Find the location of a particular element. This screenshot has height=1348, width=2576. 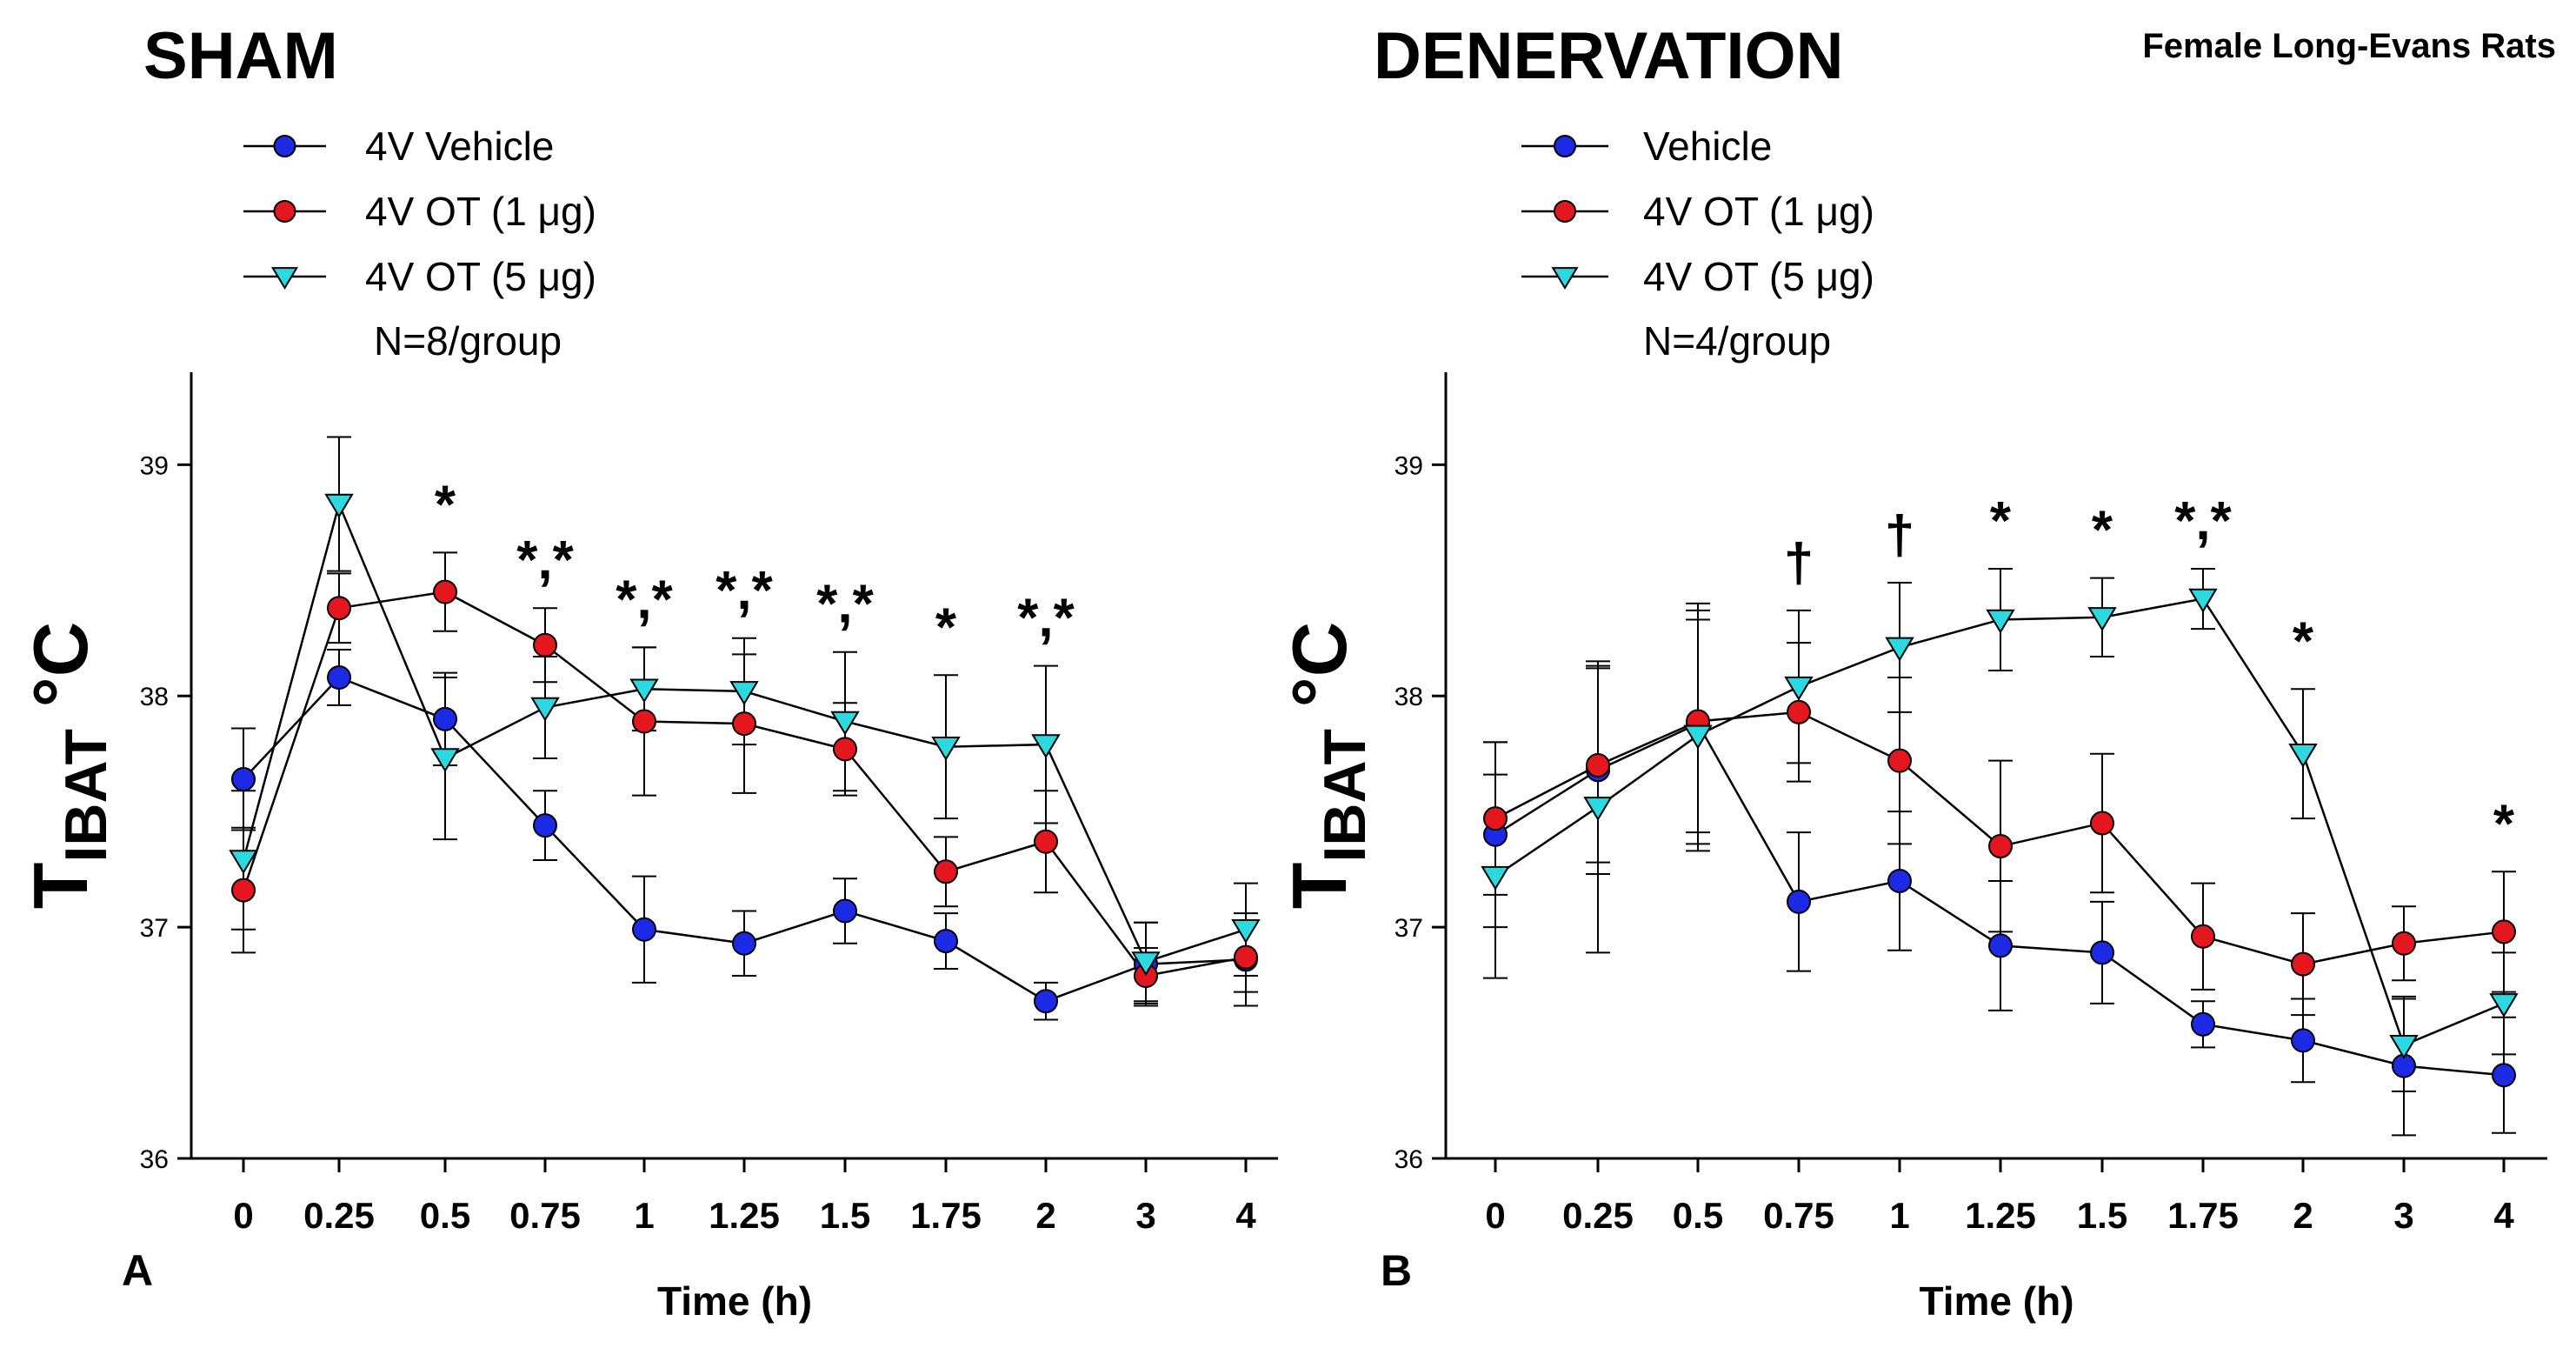

x-tick-label: 0.5 is located at coordinates (1698, 1215).